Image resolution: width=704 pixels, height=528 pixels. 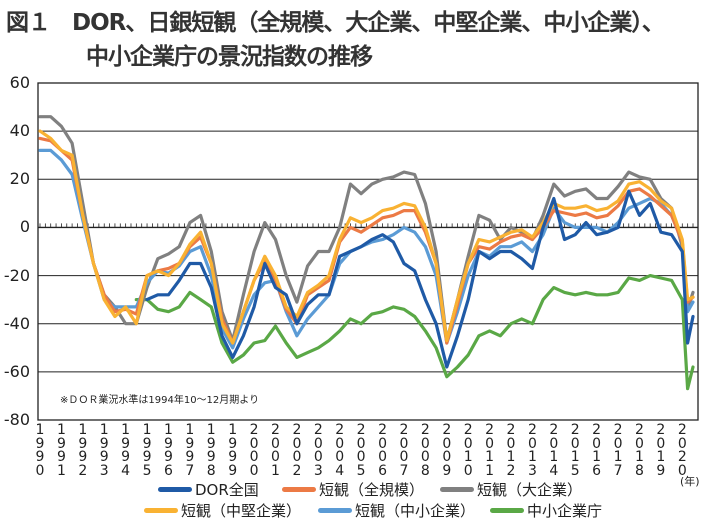 I want to click on x-tick-label: 2009, so click(x=447, y=450).